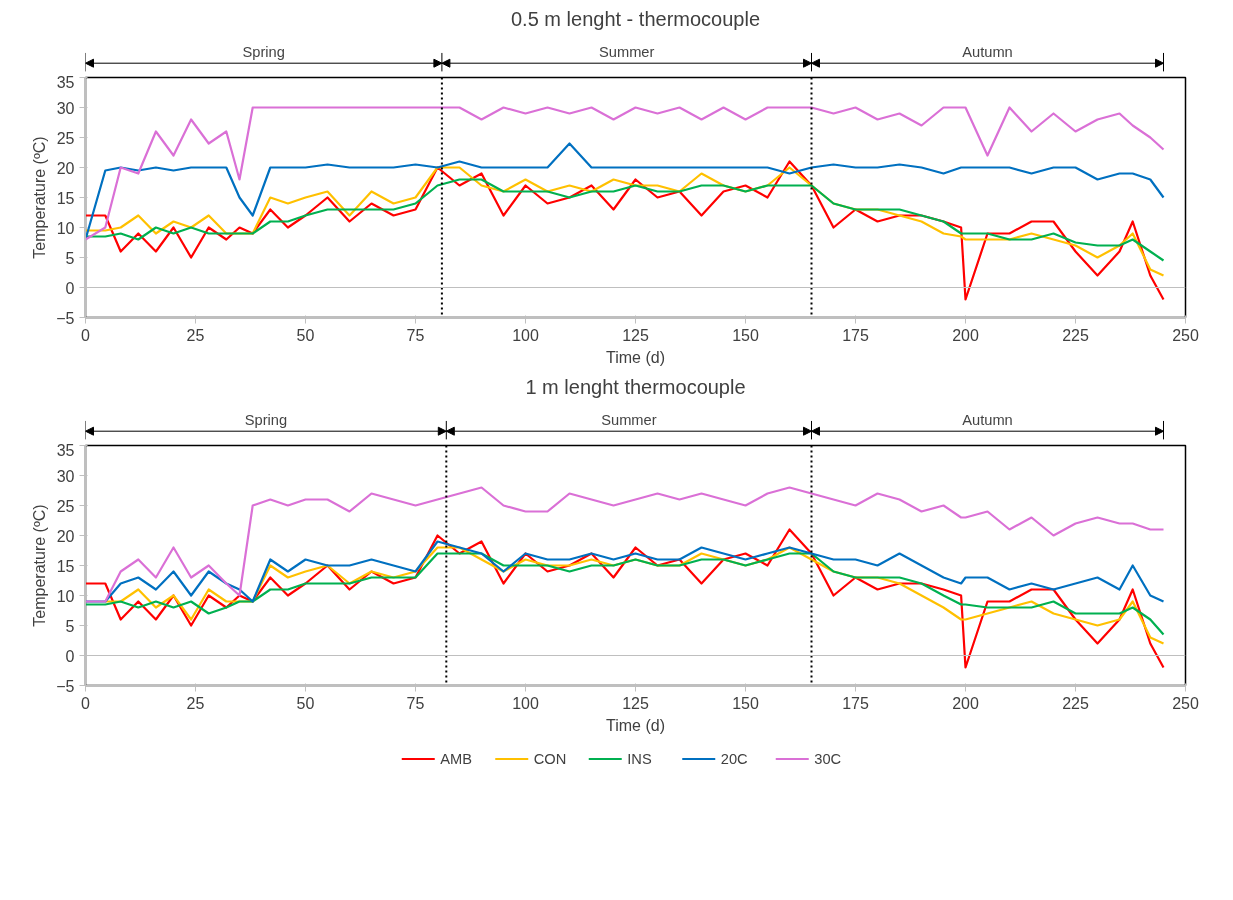 This screenshot has height=900, width=1233. I want to click on legend-label: 30C, so click(828, 759).